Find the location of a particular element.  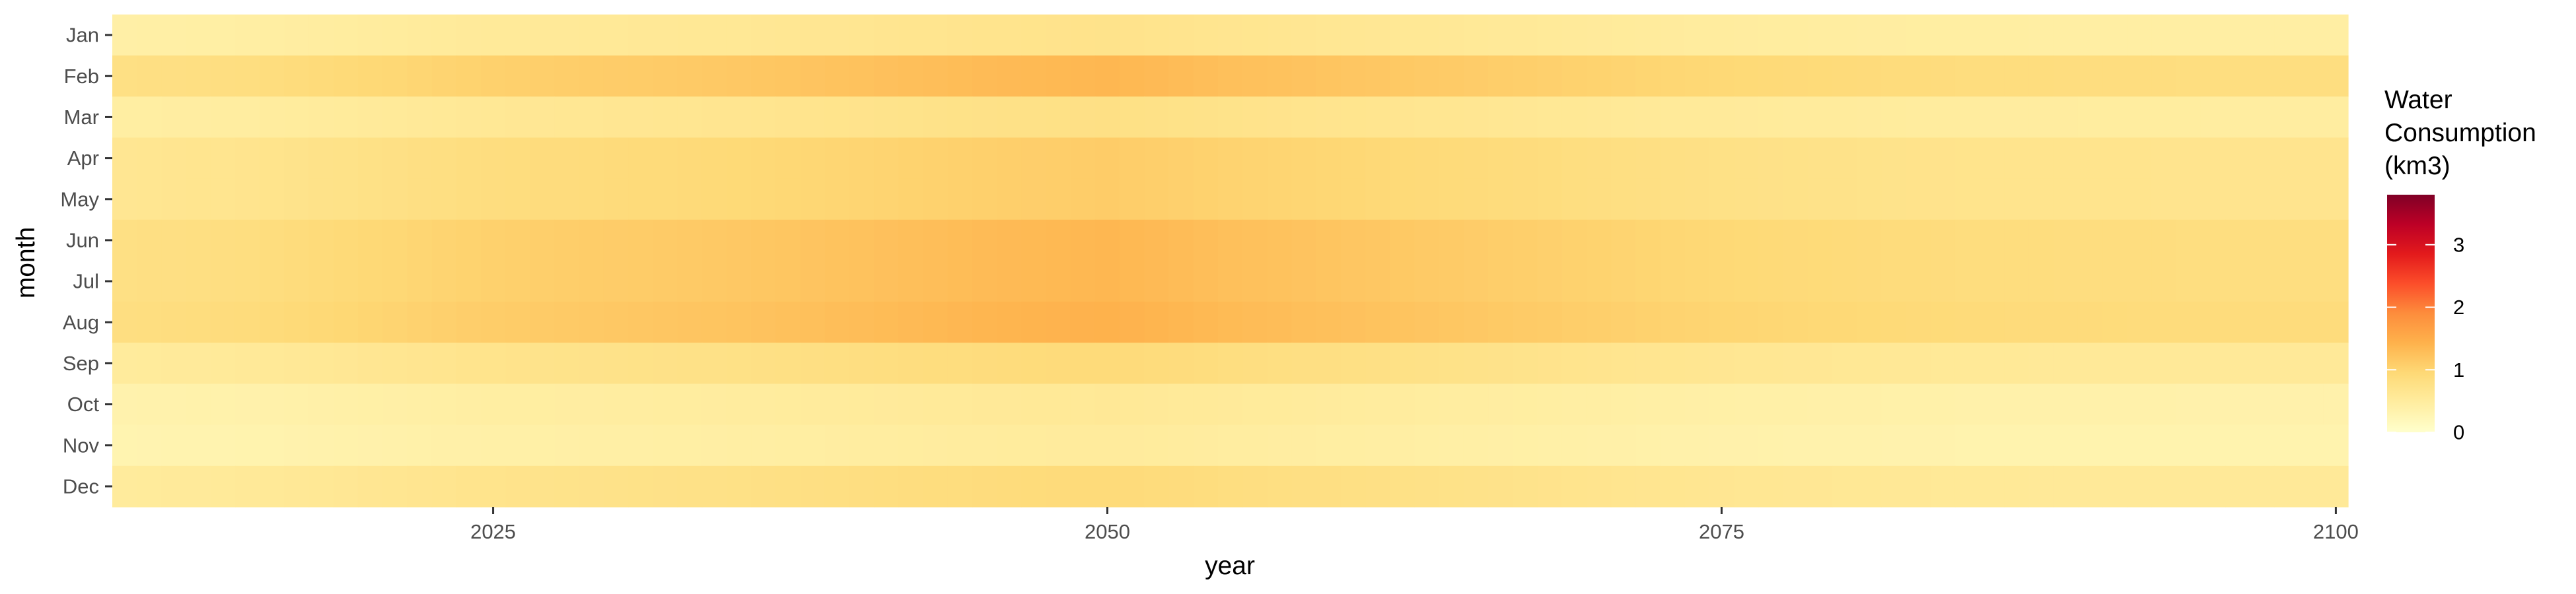

legend-ticks: 0 1 2 3 is located at coordinates (2426, 338).